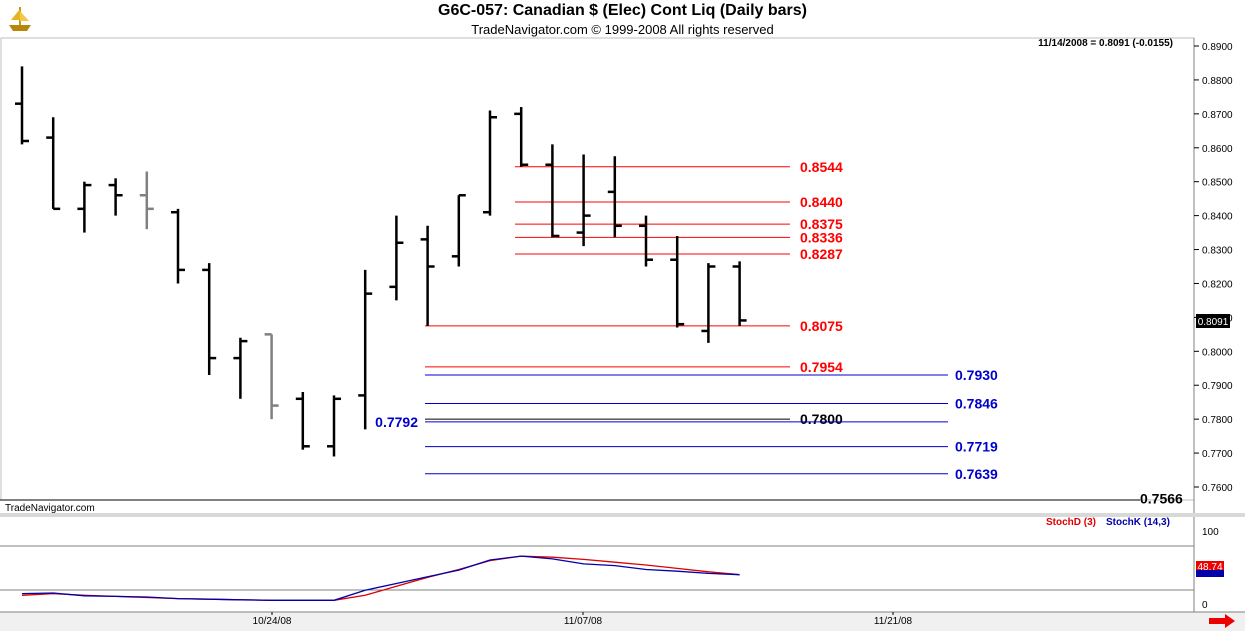 This screenshot has width=1245, height=631. I want to click on price-y-tick-label: 0.8800, so click(1217, 81).